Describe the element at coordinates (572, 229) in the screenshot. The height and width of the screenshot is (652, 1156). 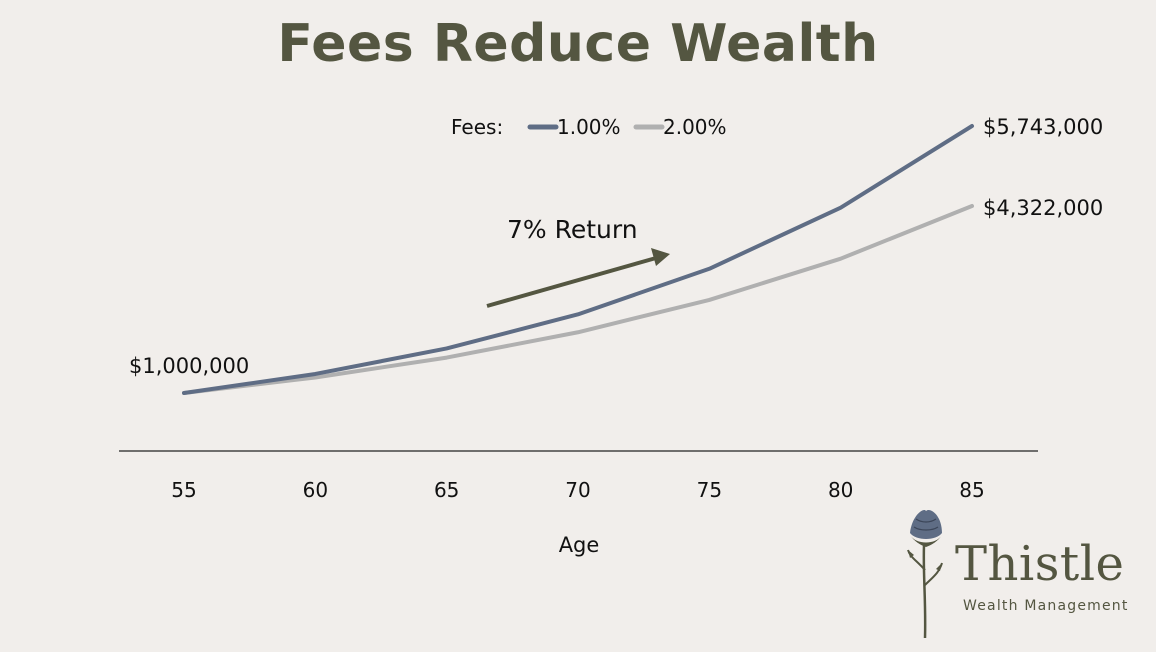
I see `annotation-text: 7% Return` at that location.